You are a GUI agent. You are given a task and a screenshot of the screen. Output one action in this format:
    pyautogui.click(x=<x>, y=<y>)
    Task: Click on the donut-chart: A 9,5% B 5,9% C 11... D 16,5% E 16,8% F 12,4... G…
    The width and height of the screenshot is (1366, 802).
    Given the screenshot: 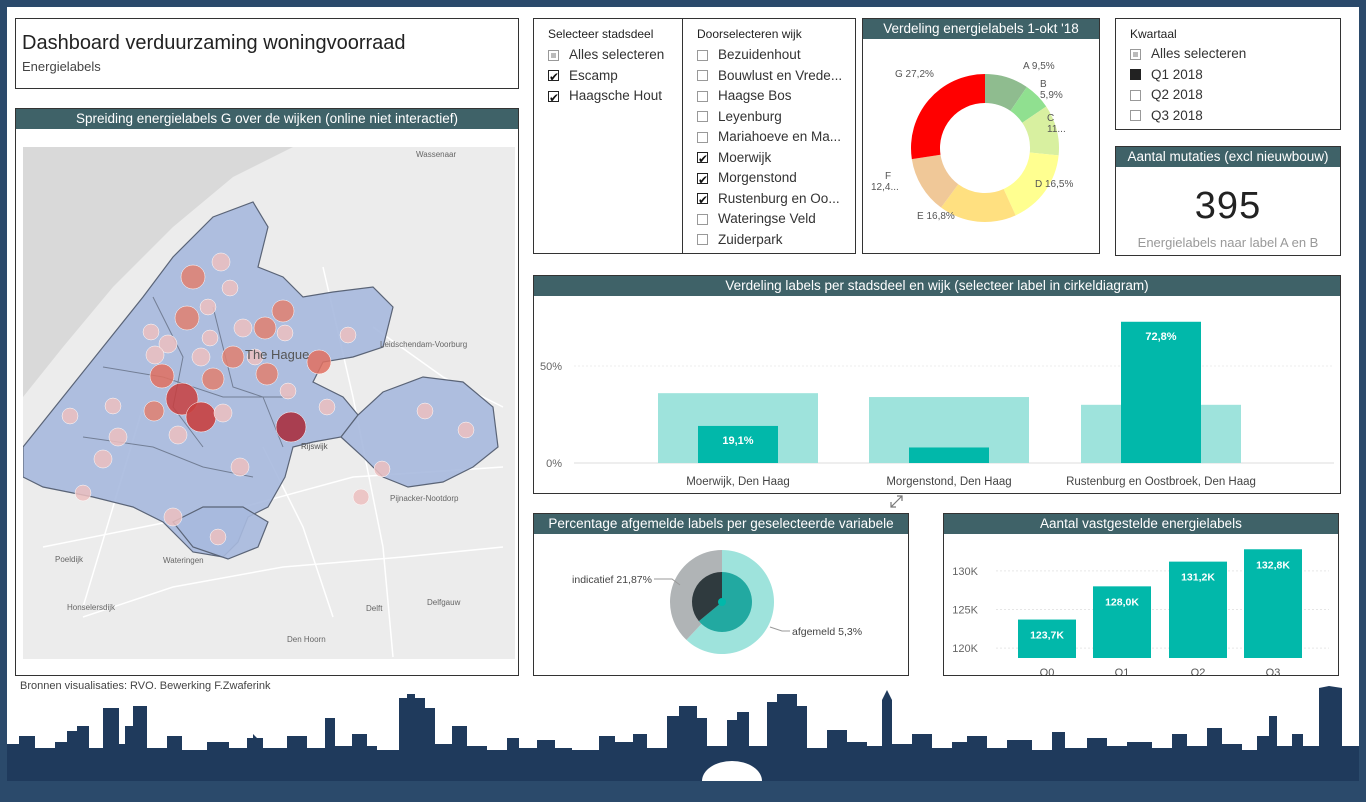 What is the action you would take?
    pyautogui.click(x=981, y=147)
    